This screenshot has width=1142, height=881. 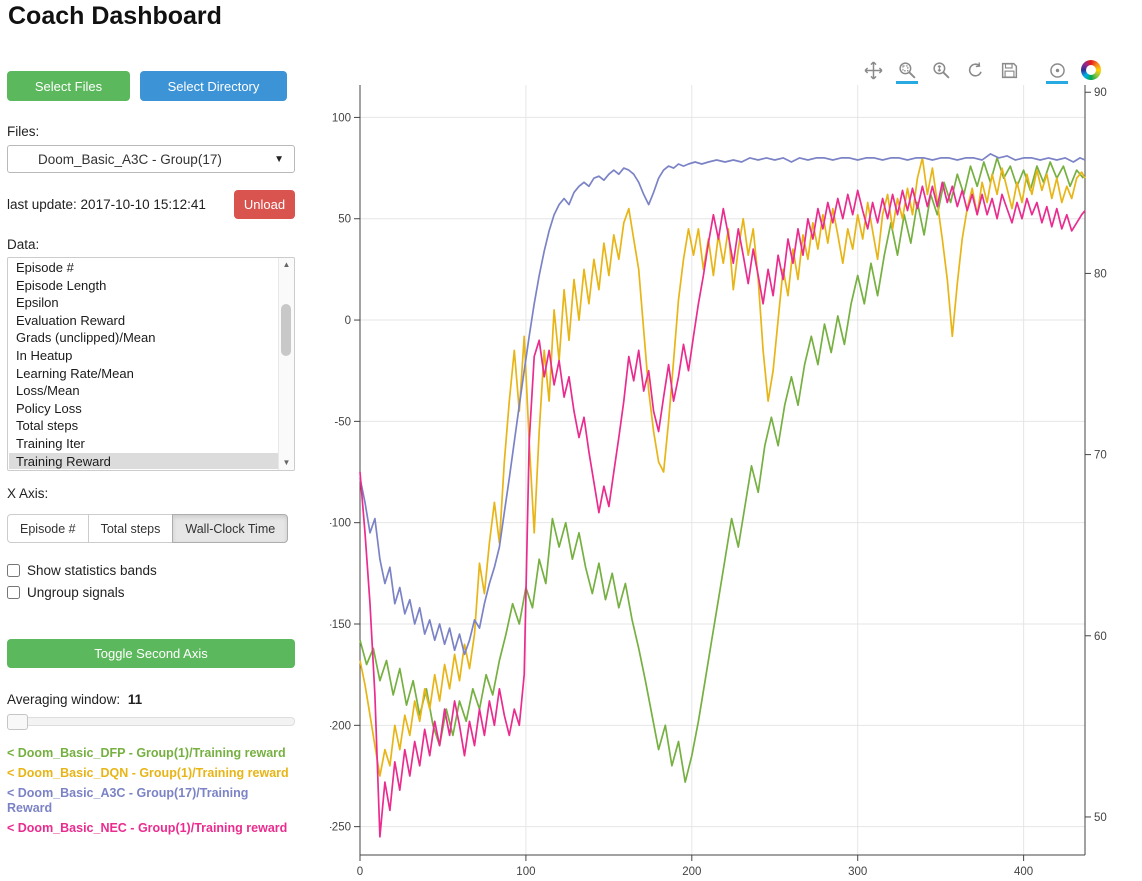 I want to click on y-tick-label: -200, so click(x=340, y=726).